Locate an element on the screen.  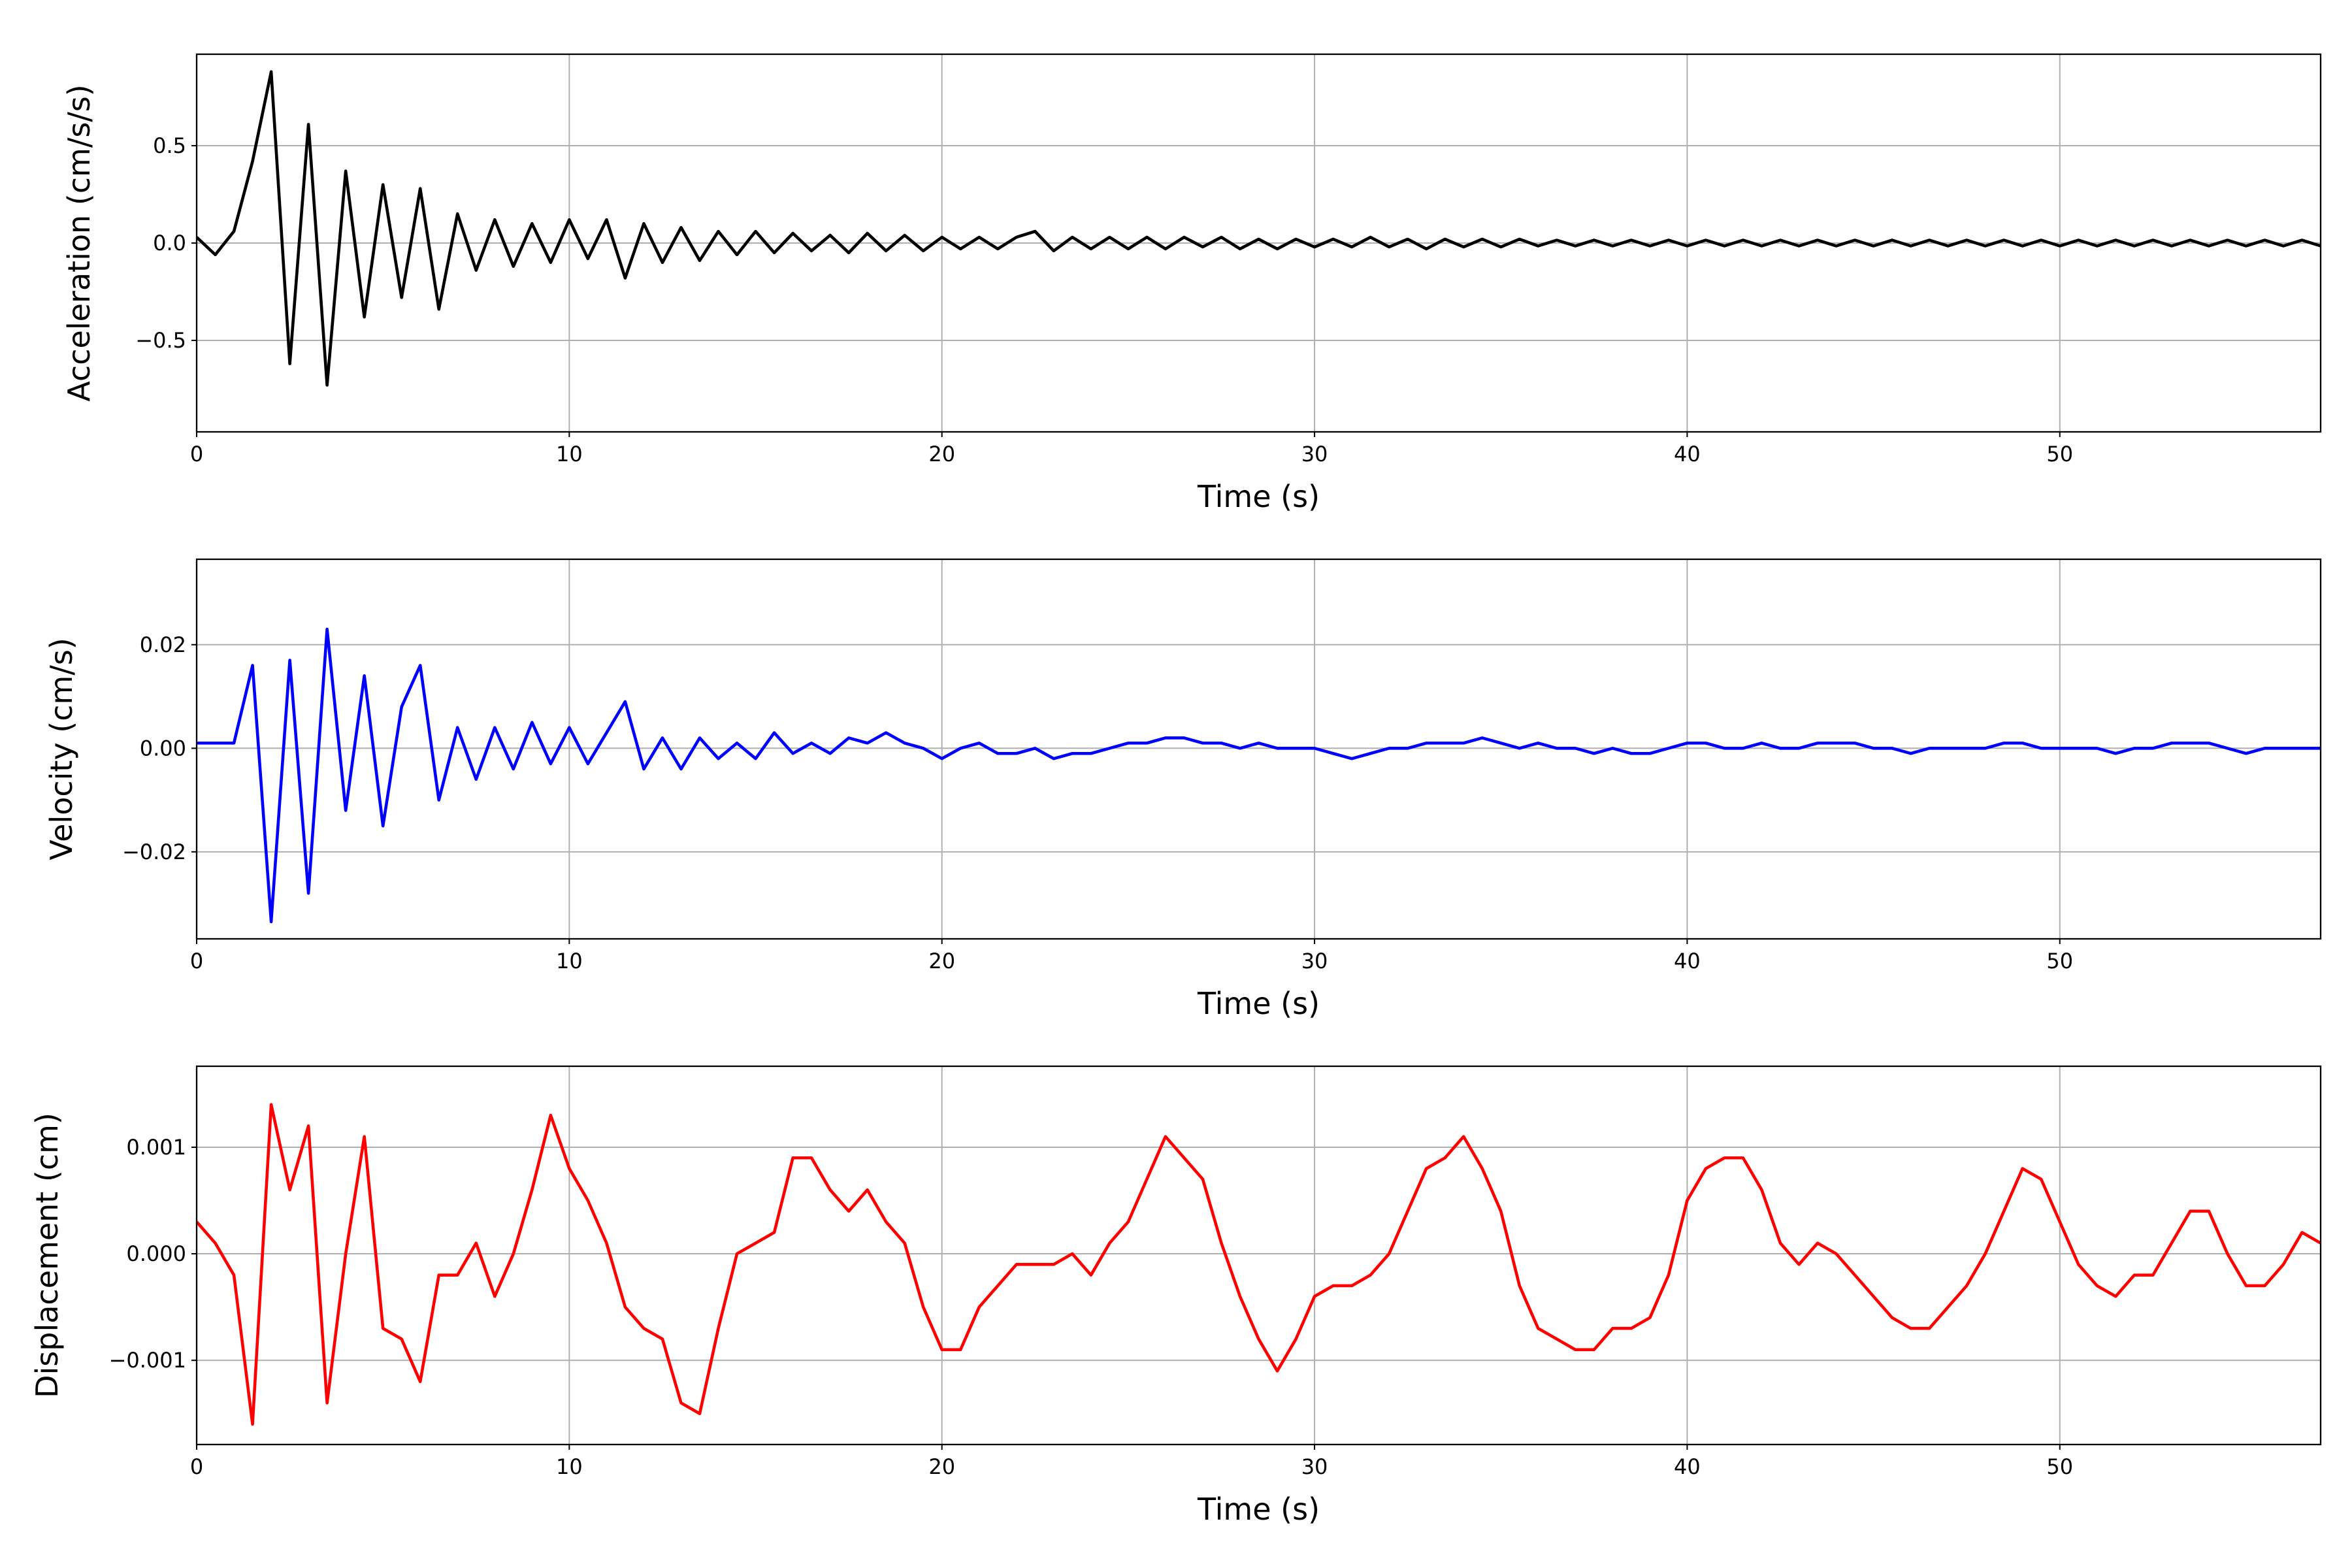
y-tick-label: 0.5 is located at coordinates (169, 145).